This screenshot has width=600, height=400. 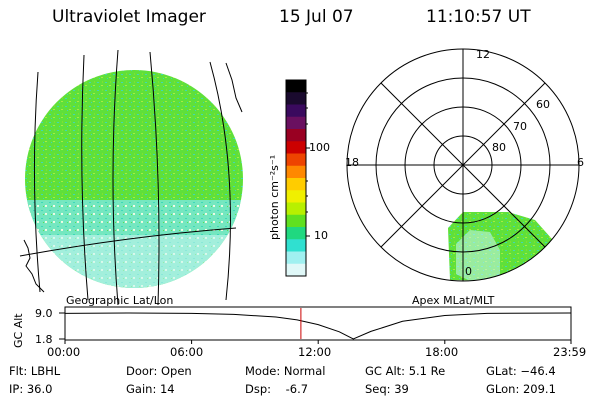 What do you see at coordinates (352, 162) in the screenshot?
I see `mlt-label-18: 18` at bounding box center [352, 162].